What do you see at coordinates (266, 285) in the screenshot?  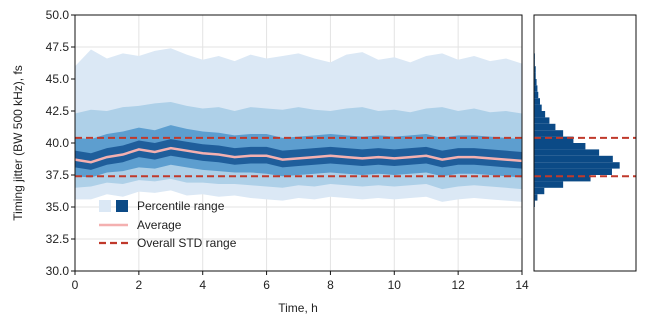 I see `x-tick-label: 6` at bounding box center [266, 285].